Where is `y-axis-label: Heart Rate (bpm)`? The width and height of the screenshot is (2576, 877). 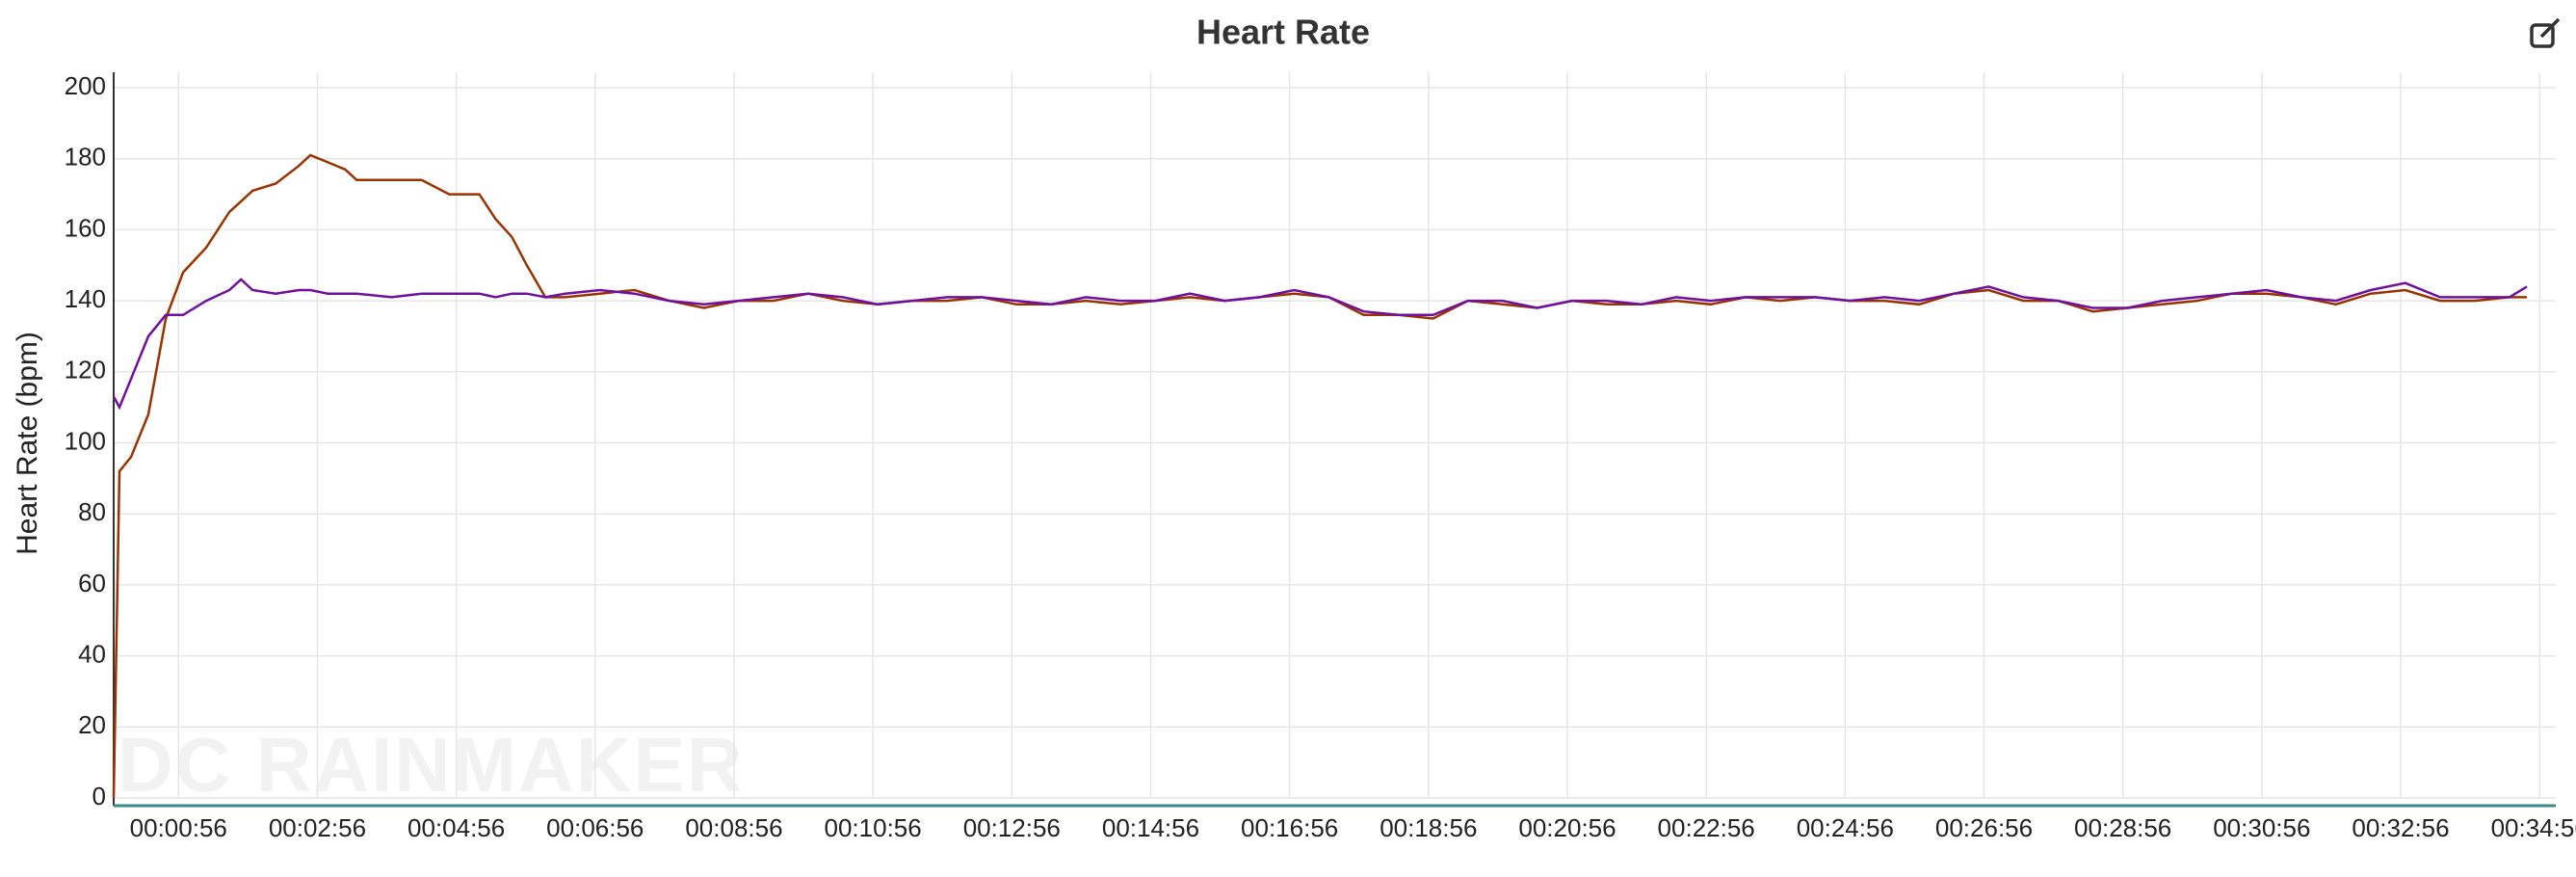
y-axis-label: Heart Rate (bpm) is located at coordinates (27, 443).